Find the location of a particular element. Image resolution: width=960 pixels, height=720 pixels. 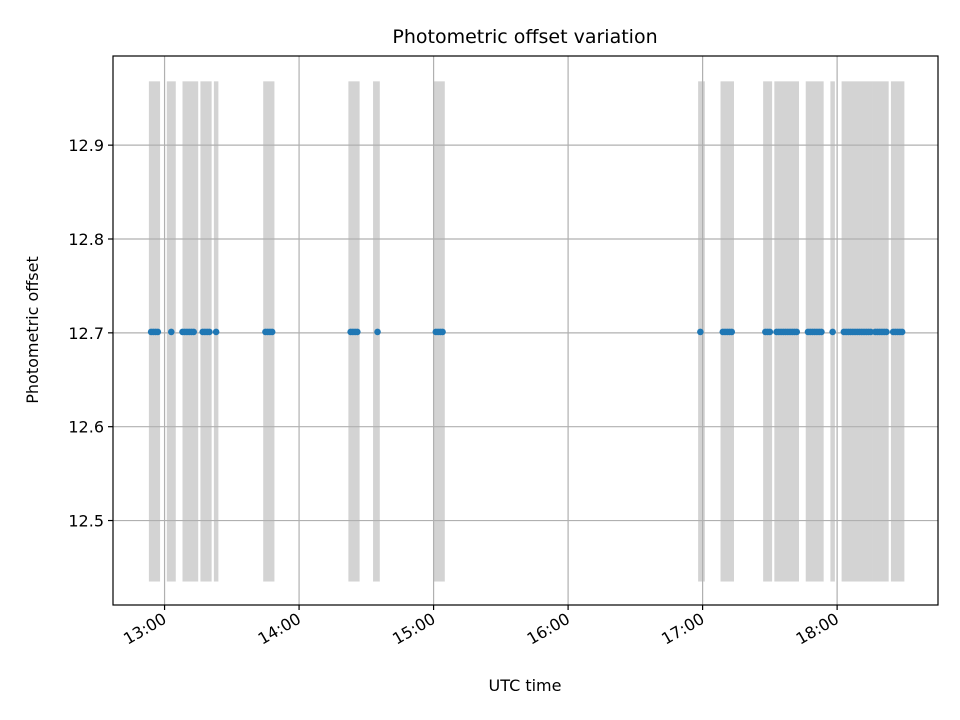

y-tick-label: 12.5 is located at coordinates (86, 521).